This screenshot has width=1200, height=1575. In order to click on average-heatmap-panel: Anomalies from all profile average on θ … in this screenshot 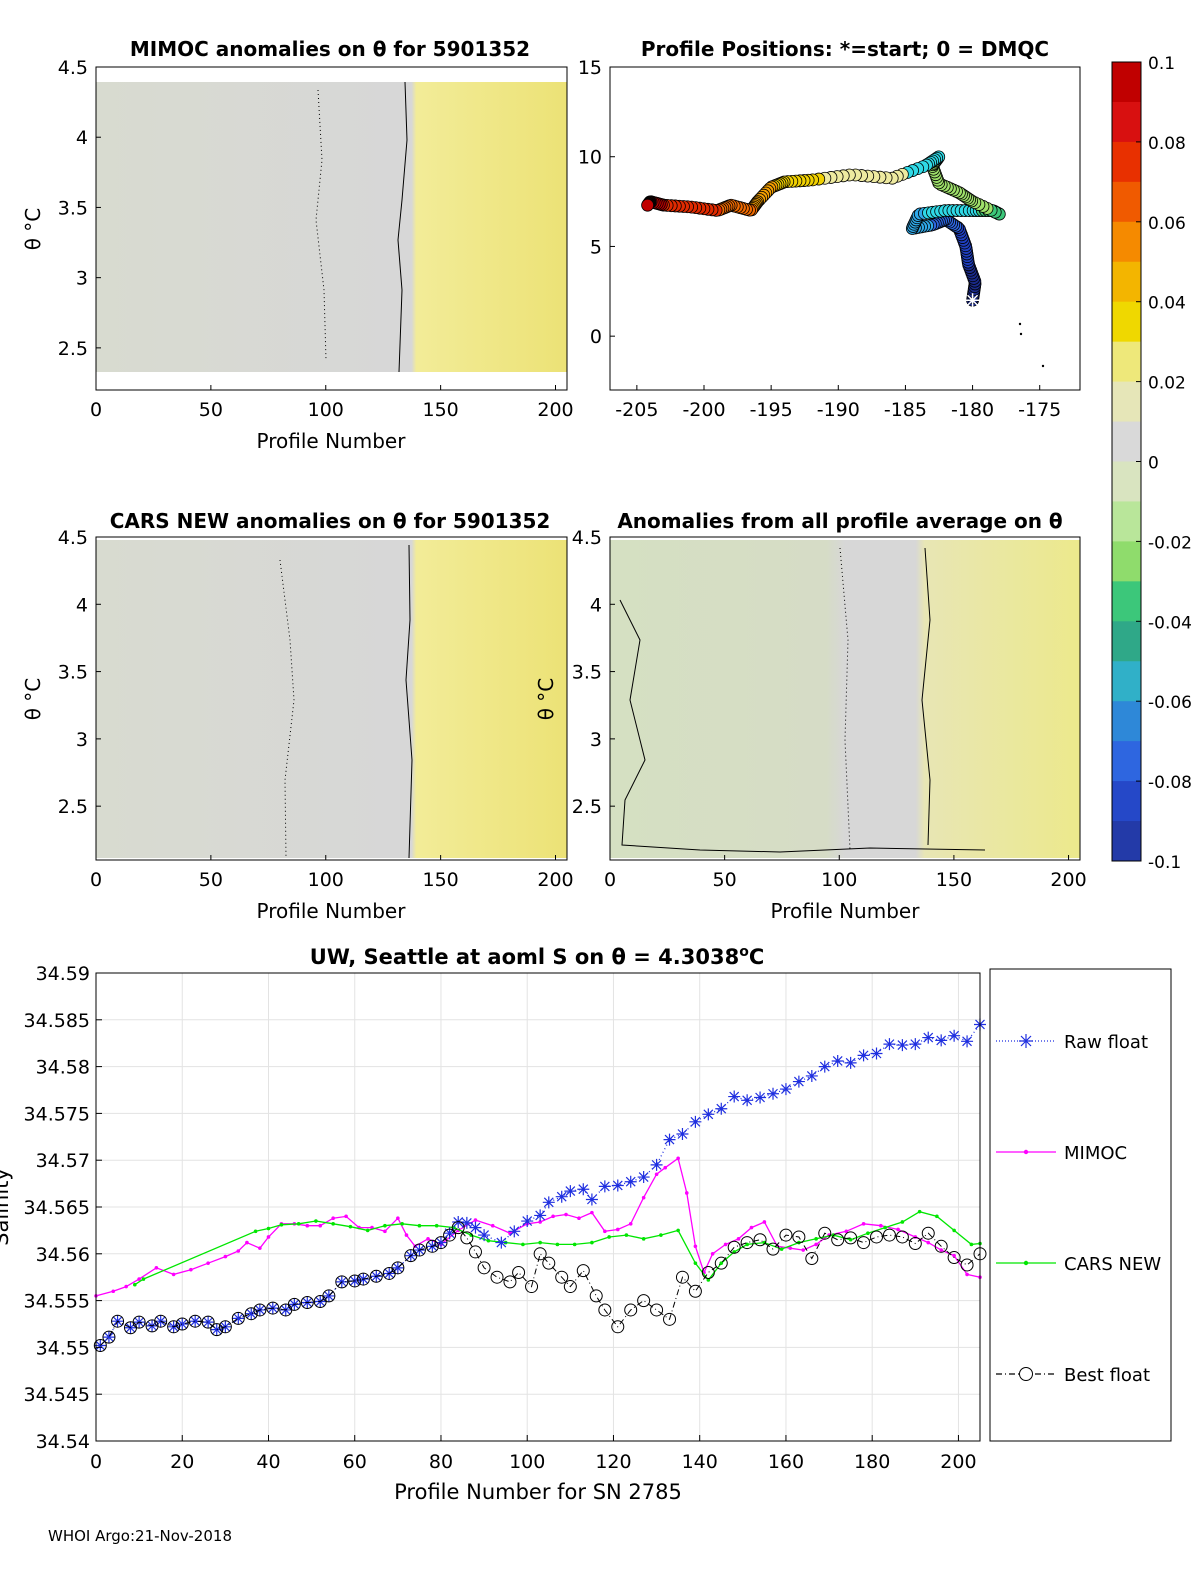, I will do `click(810, 716)`.